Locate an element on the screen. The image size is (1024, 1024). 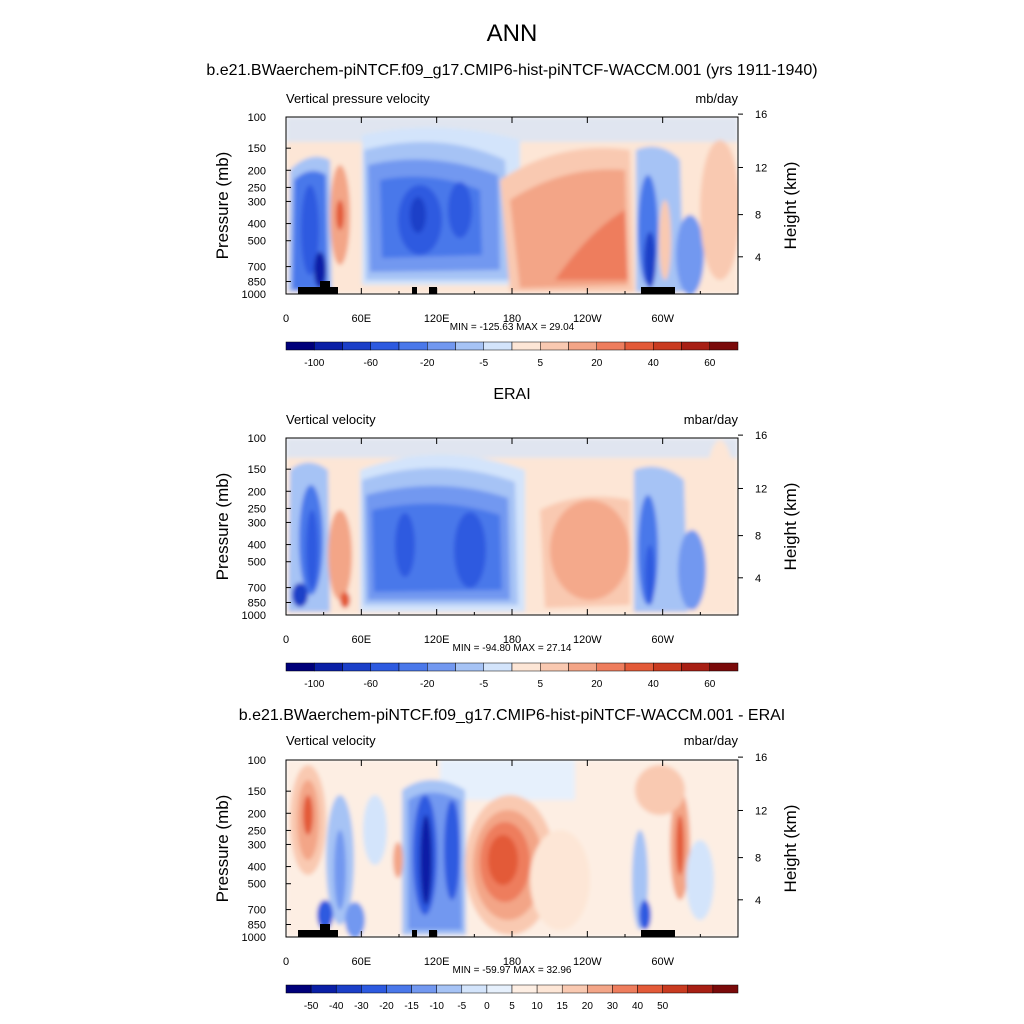
panel2-units: mbar/day is located at coordinates (710, 419).